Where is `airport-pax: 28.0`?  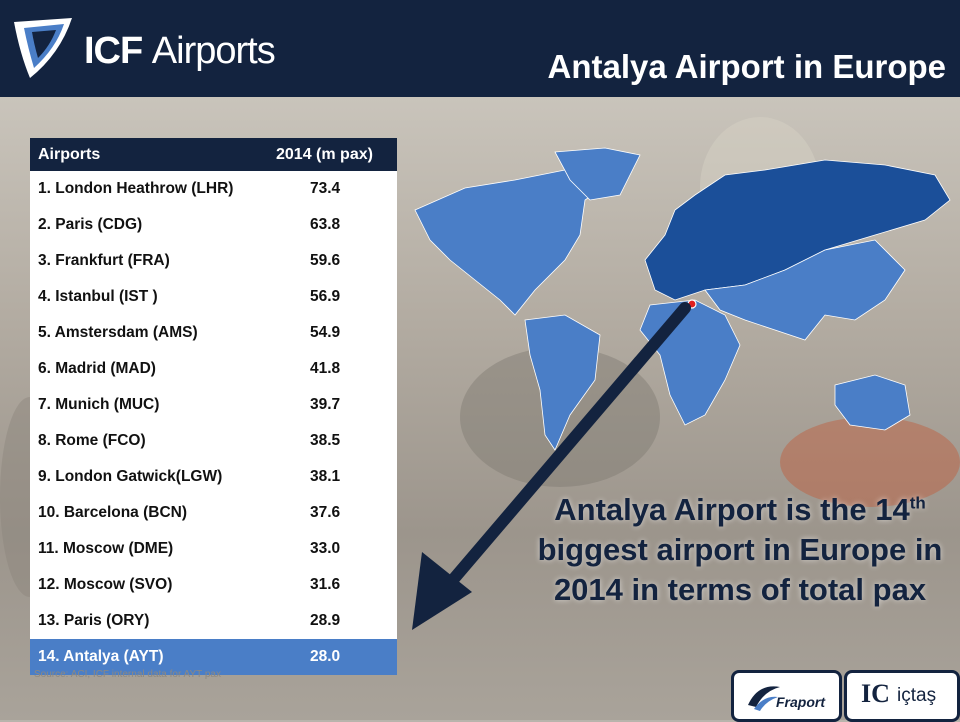 airport-pax: 28.0 is located at coordinates (325, 656).